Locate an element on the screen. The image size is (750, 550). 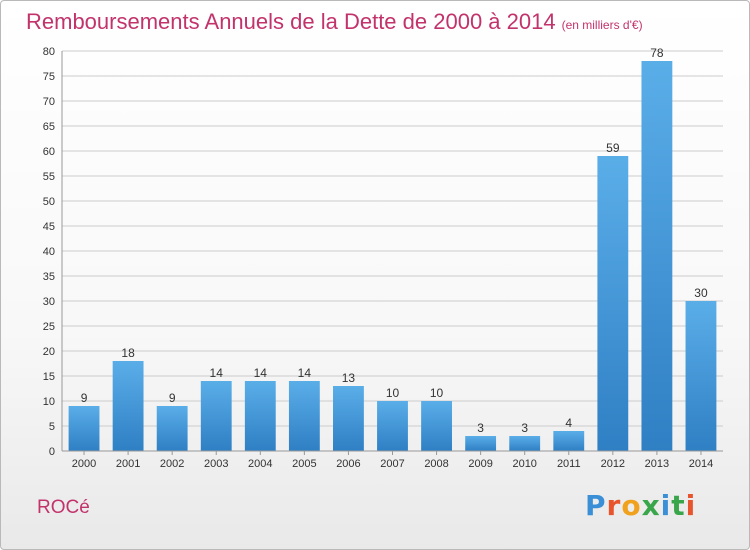
data-label: 30 is located at coordinates (701, 293).